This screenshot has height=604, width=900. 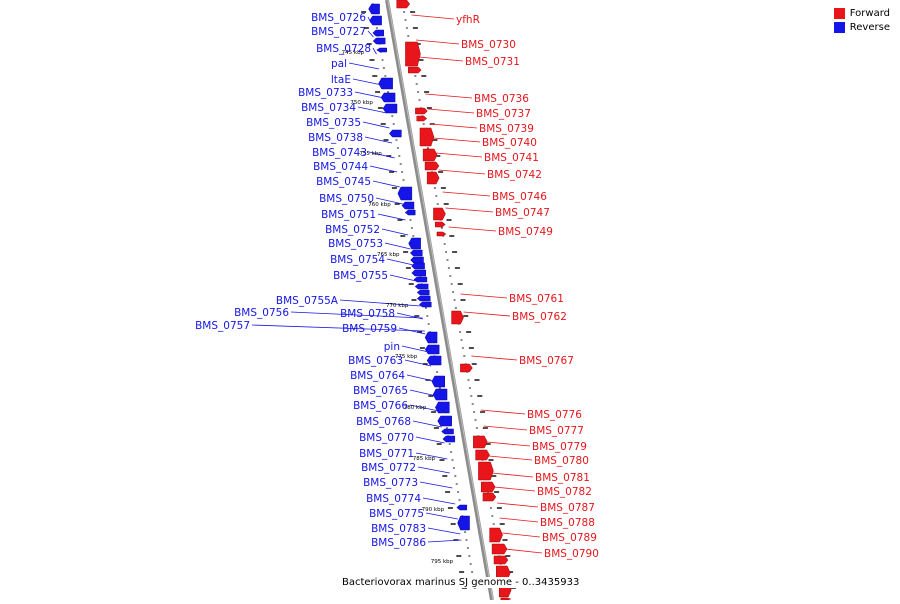 What do you see at coordinates (559, 447) in the screenshot?
I see `forward-gene-label: BMS_0779` at bounding box center [559, 447].